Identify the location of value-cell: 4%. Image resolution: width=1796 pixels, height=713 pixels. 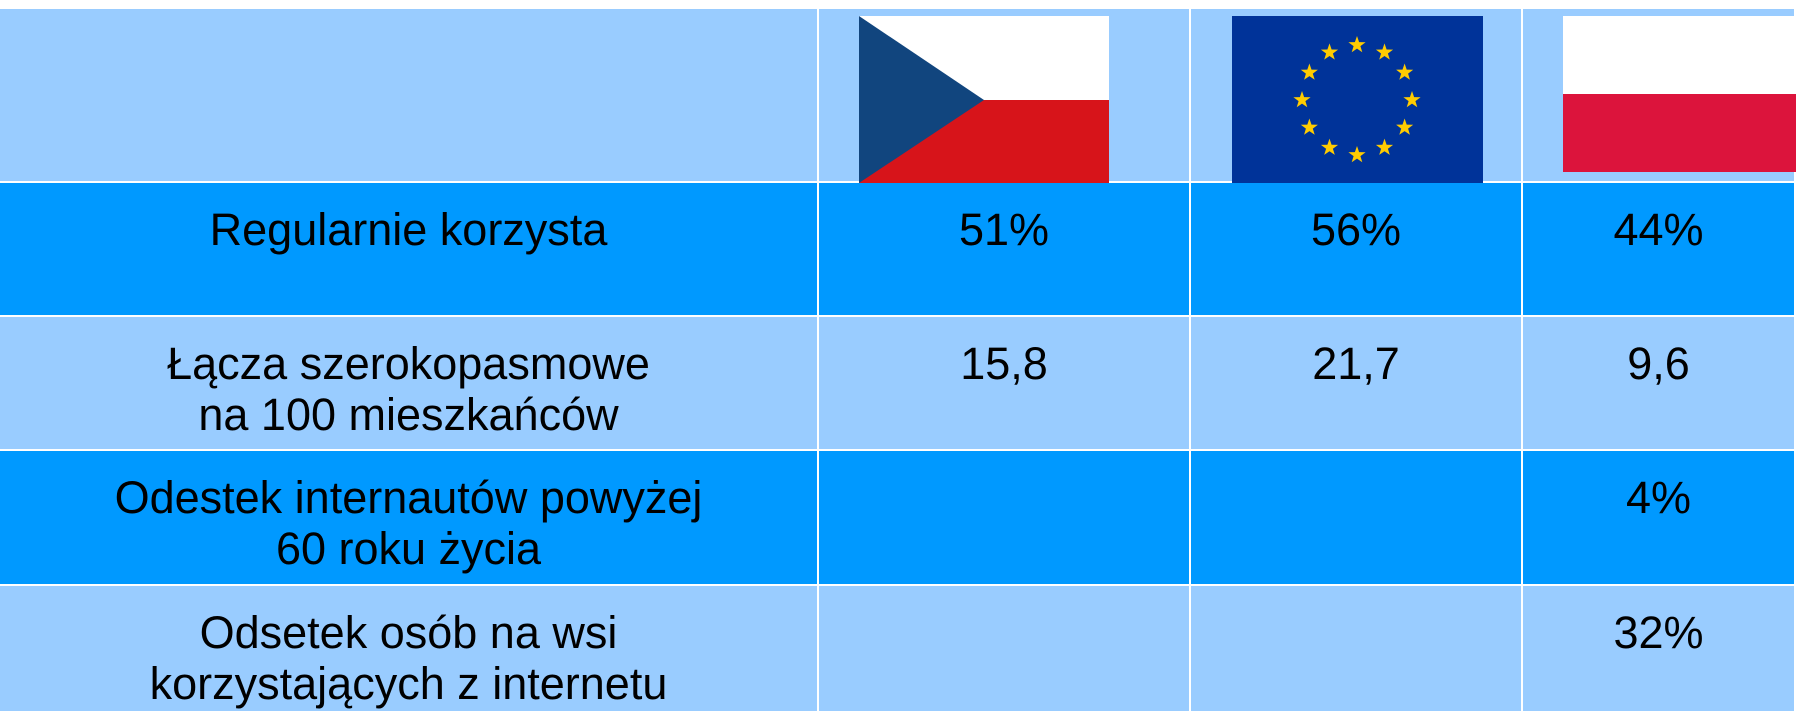
(1659, 518).